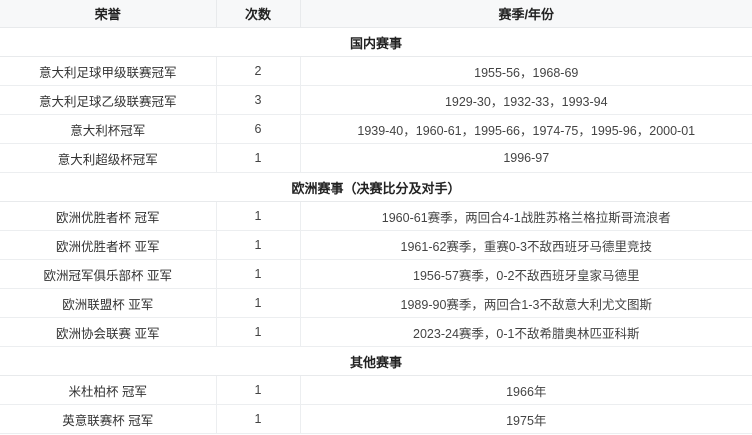 The height and width of the screenshot is (435, 752). Describe the element at coordinates (108, 216) in the screenshot. I see `cell-honour: 欧洲优胜者杯 冠军` at that location.